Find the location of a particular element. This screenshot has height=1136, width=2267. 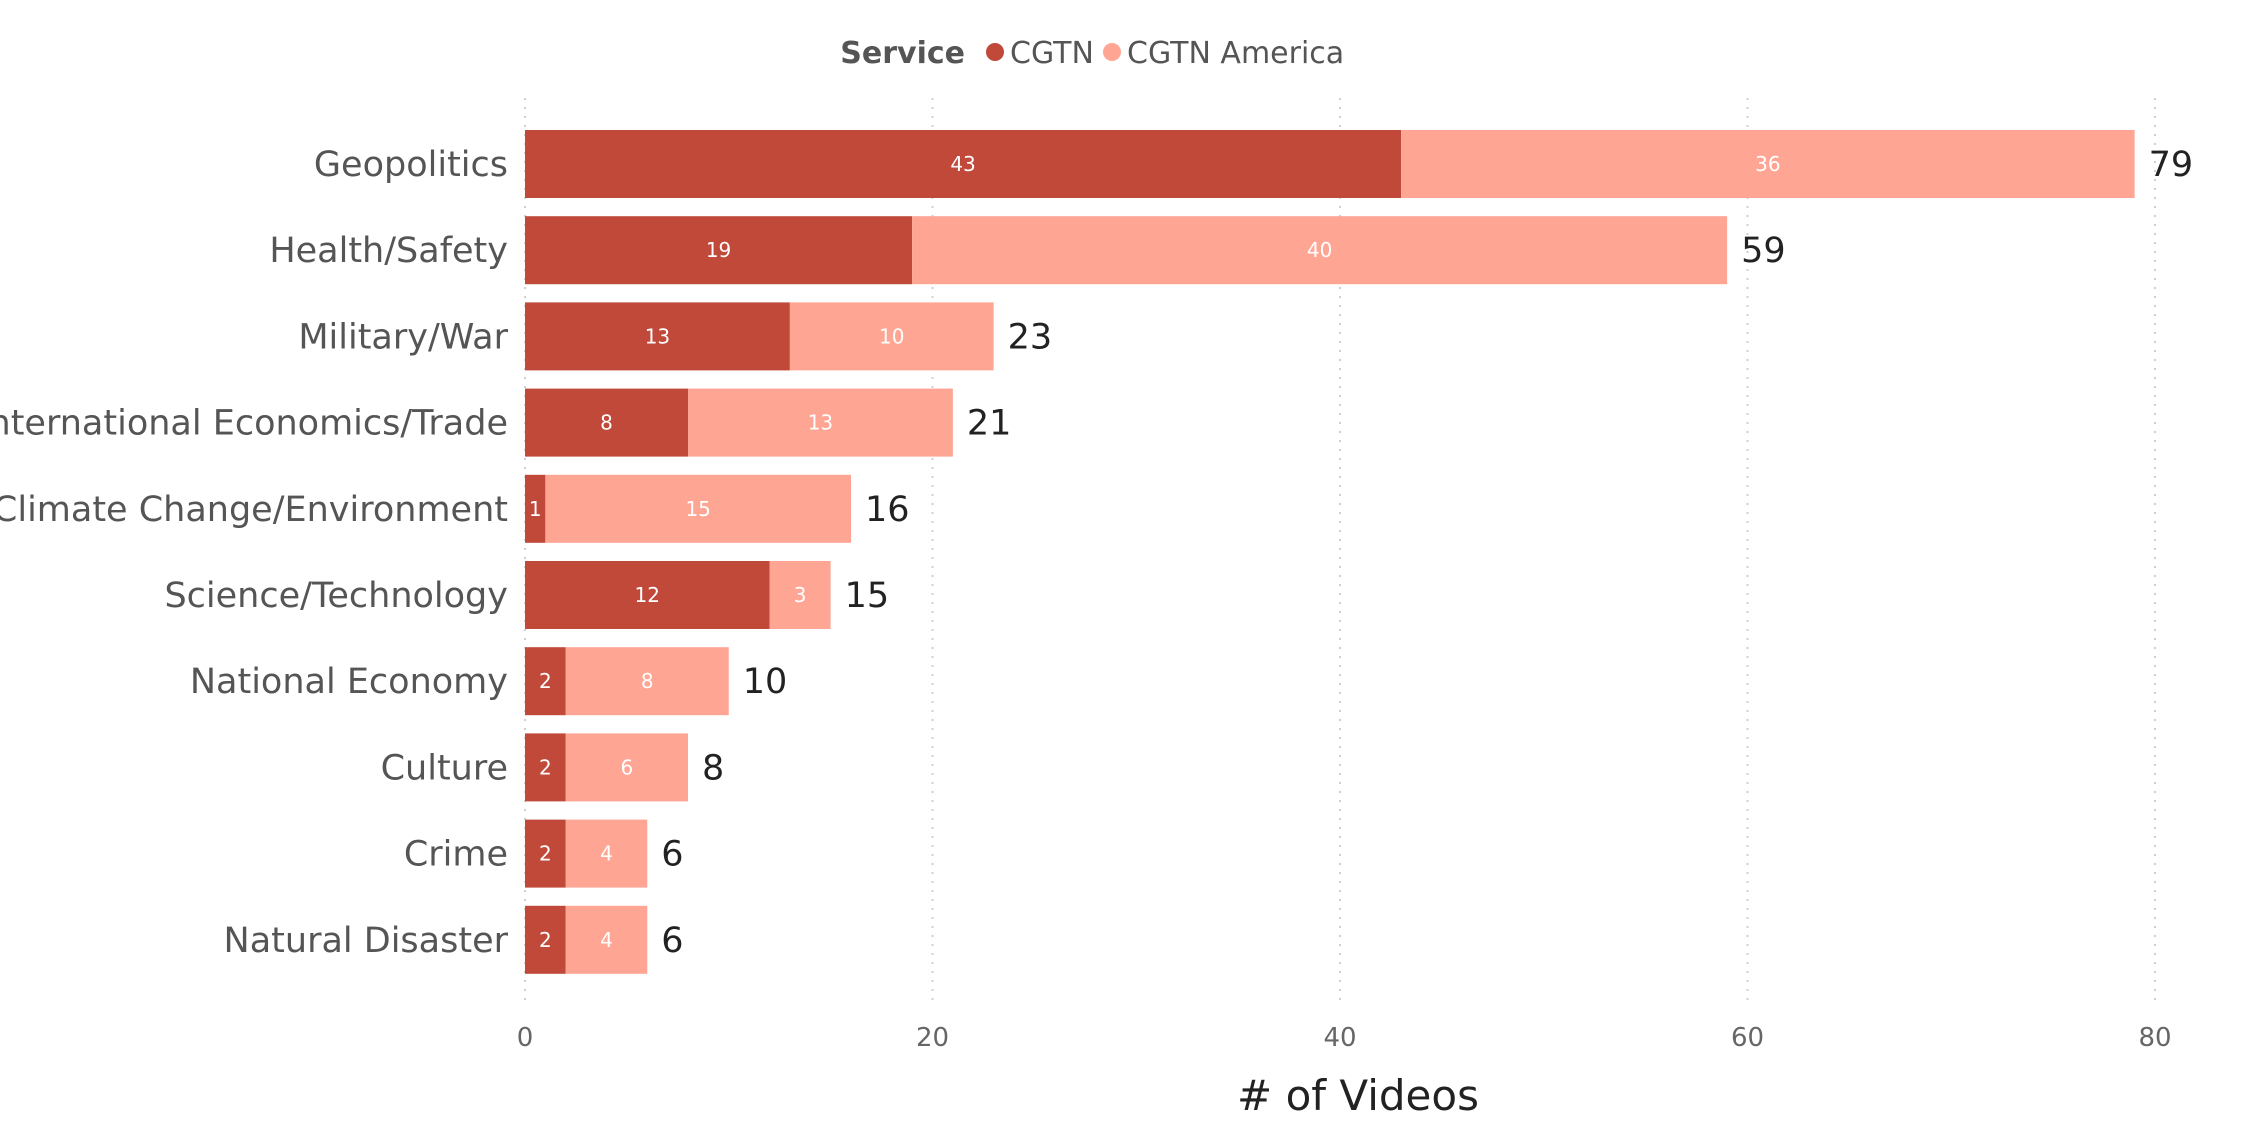

legend-title: Service is located at coordinates (902, 53).